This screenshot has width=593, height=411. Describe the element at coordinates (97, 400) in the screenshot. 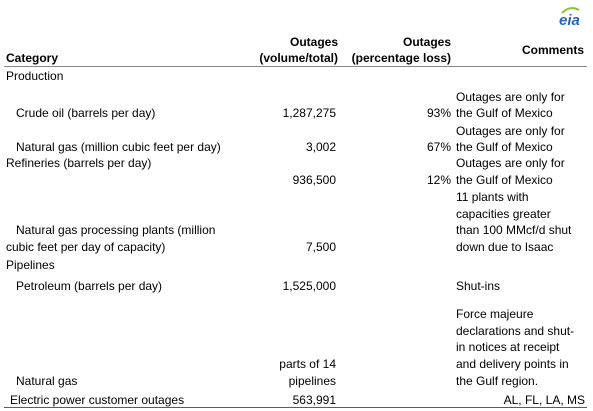

I see `electric-power-label: Electric power customer outages` at that location.